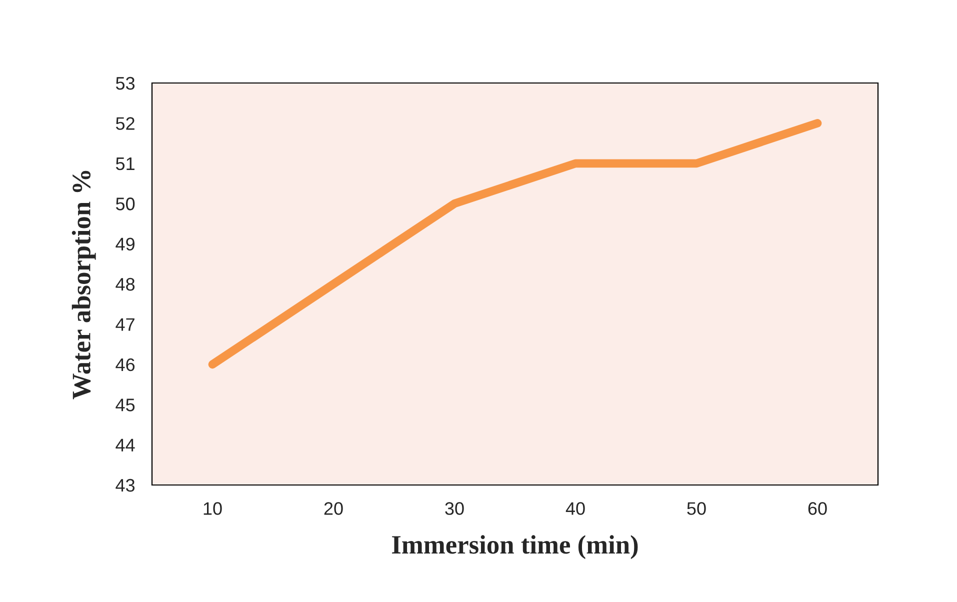 This screenshot has width=957, height=602. I want to click on y-tick-label: 43, so click(125, 485).